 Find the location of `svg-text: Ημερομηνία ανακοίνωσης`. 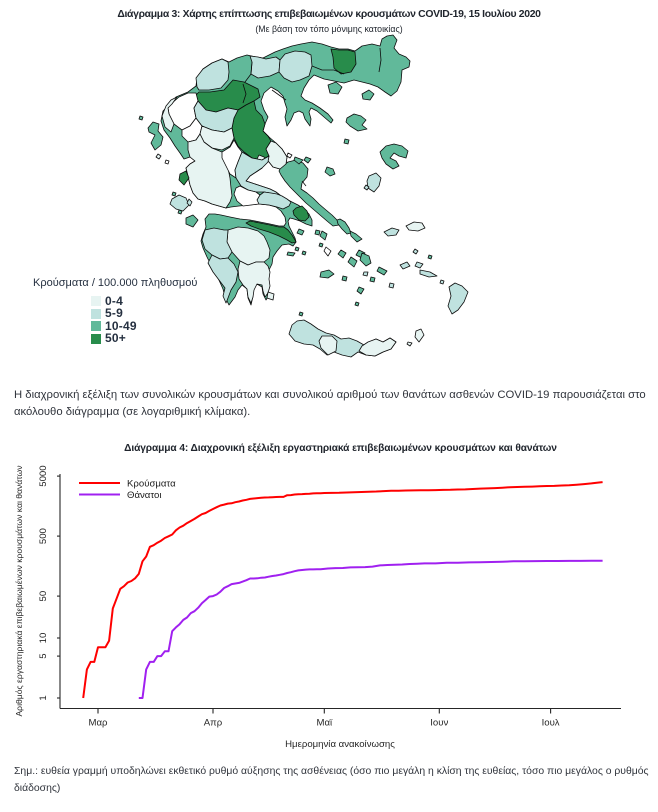

svg-text: Ημερομηνία ανακοίνωσης is located at coordinates (340, 744).